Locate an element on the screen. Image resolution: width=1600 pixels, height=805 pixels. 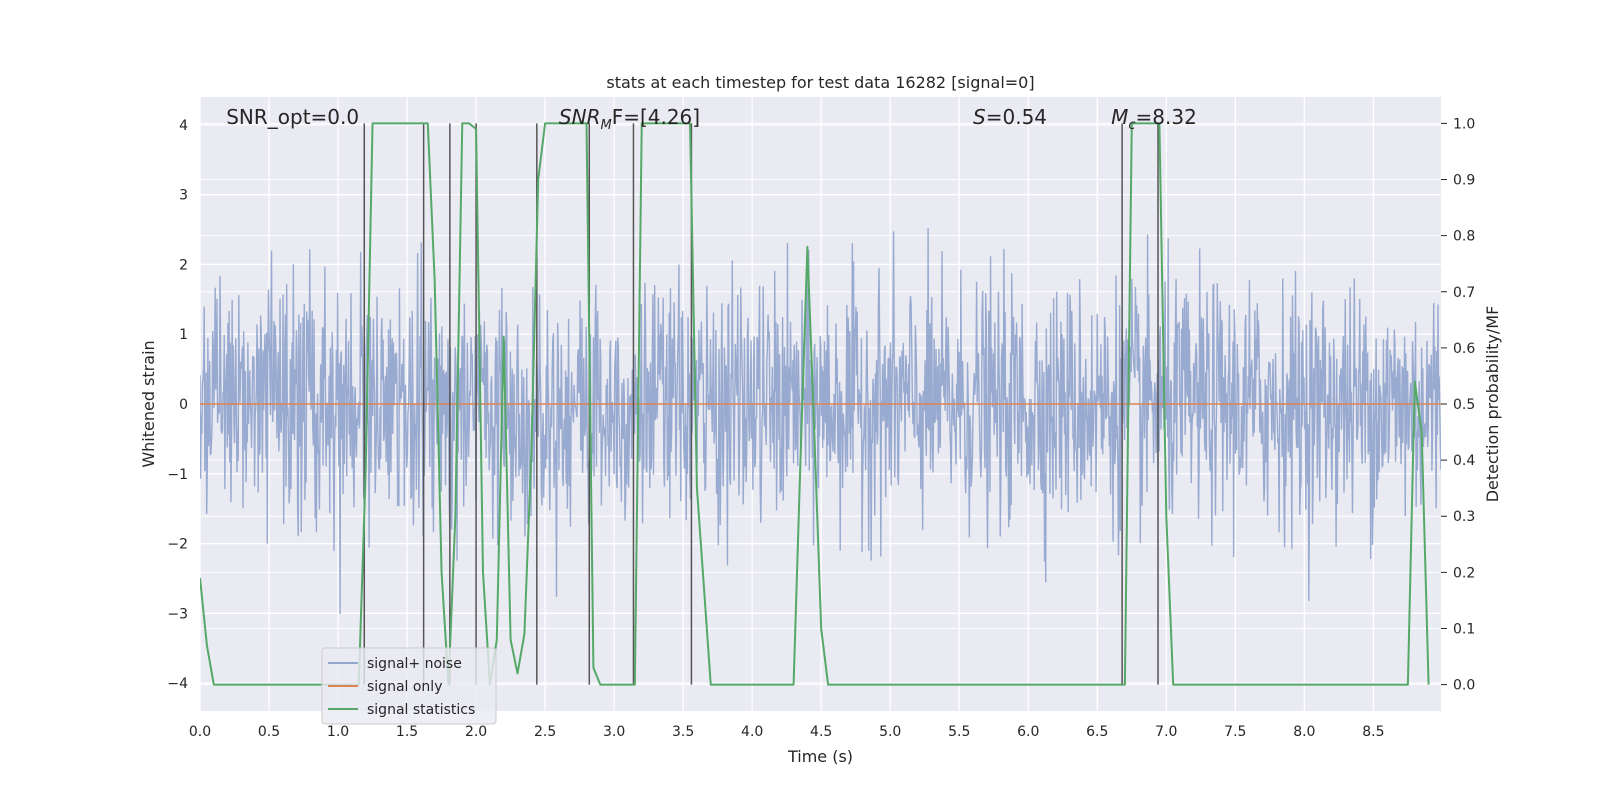
annotation-snr-opt: SNR_opt=0.0 is located at coordinates (292, 117).